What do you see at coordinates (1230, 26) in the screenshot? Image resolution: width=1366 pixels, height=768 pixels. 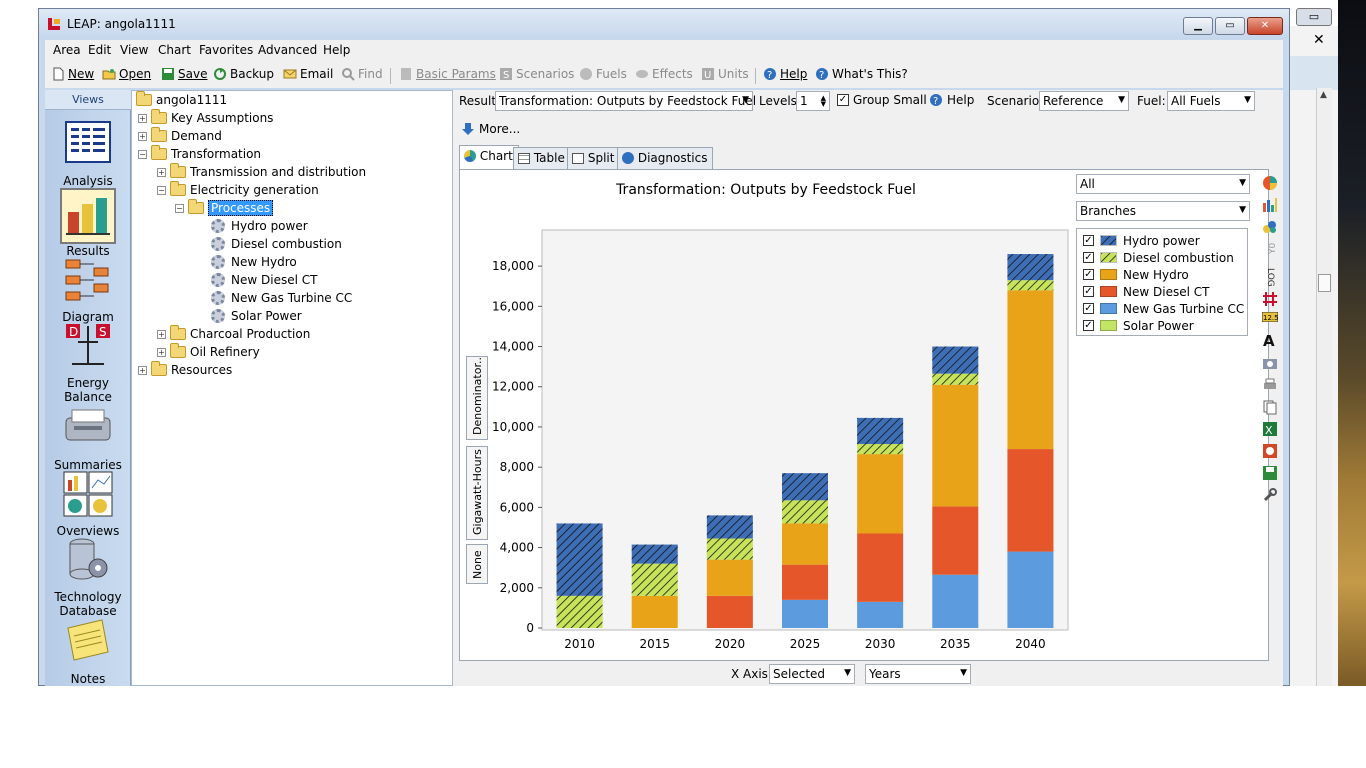 I see `maximize-button: ▭` at bounding box center [1230, 26].